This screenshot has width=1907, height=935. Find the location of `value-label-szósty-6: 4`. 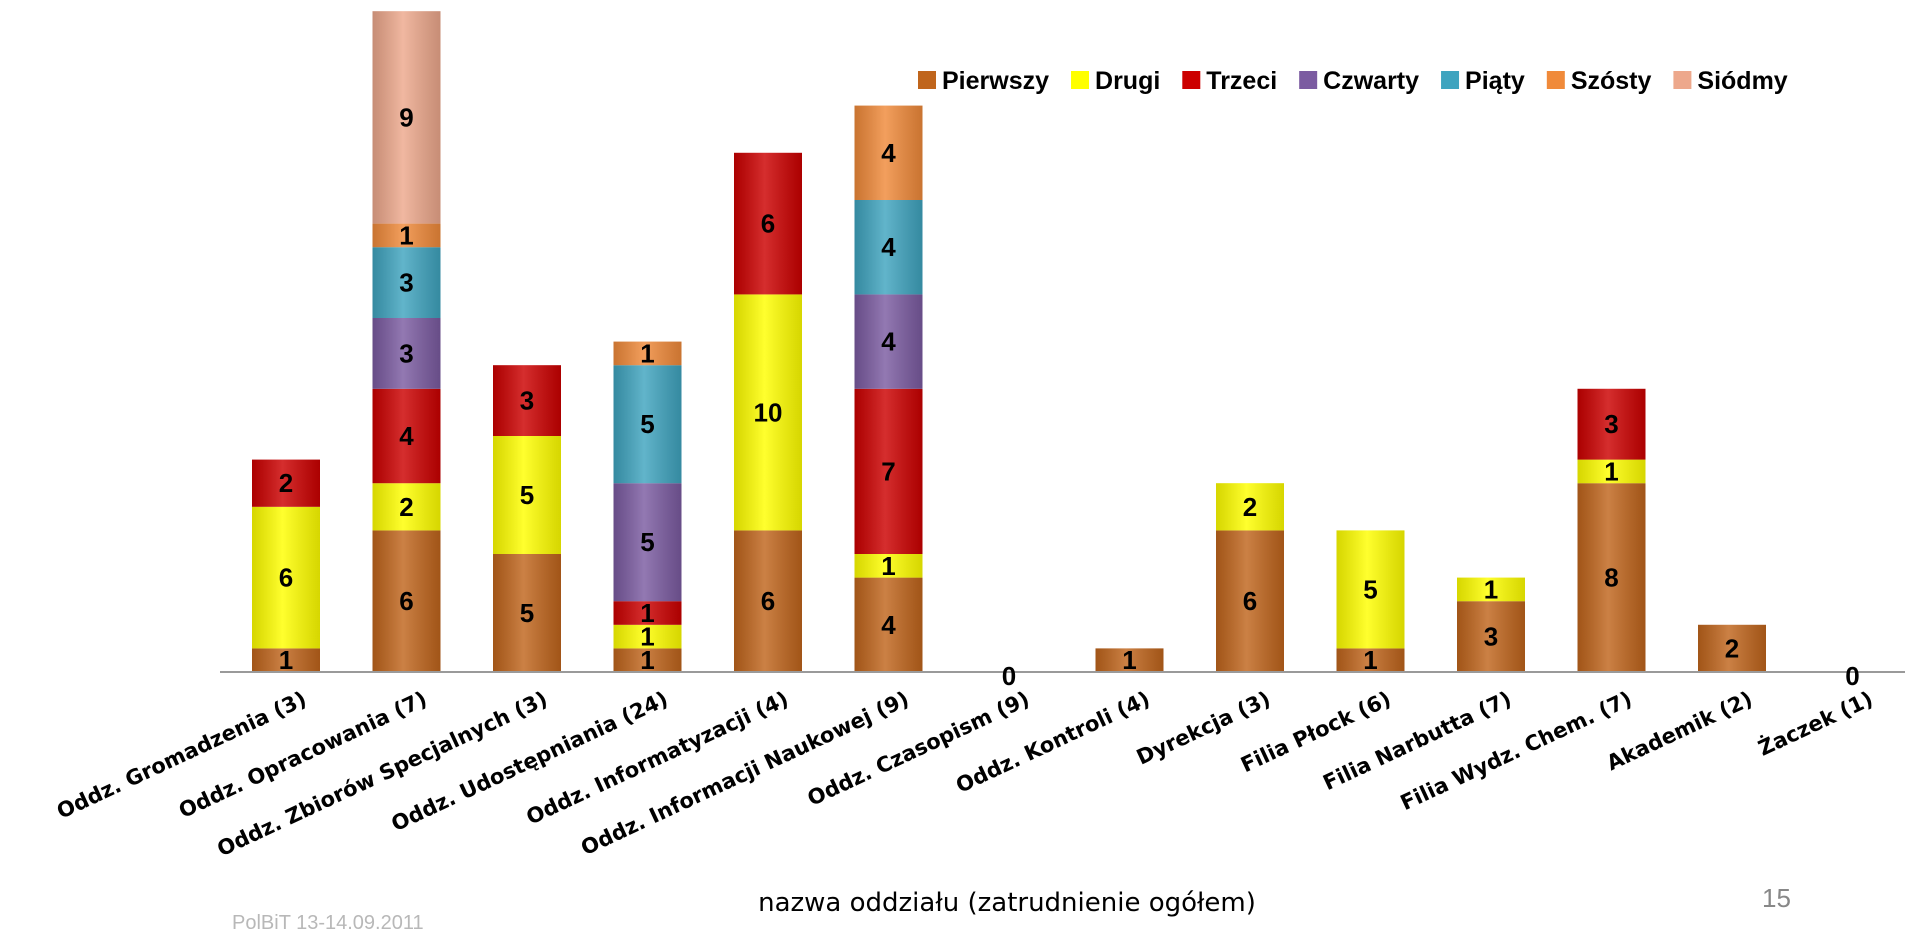

value-label-szósty-6: 4 is located at coordinates (888, 153).